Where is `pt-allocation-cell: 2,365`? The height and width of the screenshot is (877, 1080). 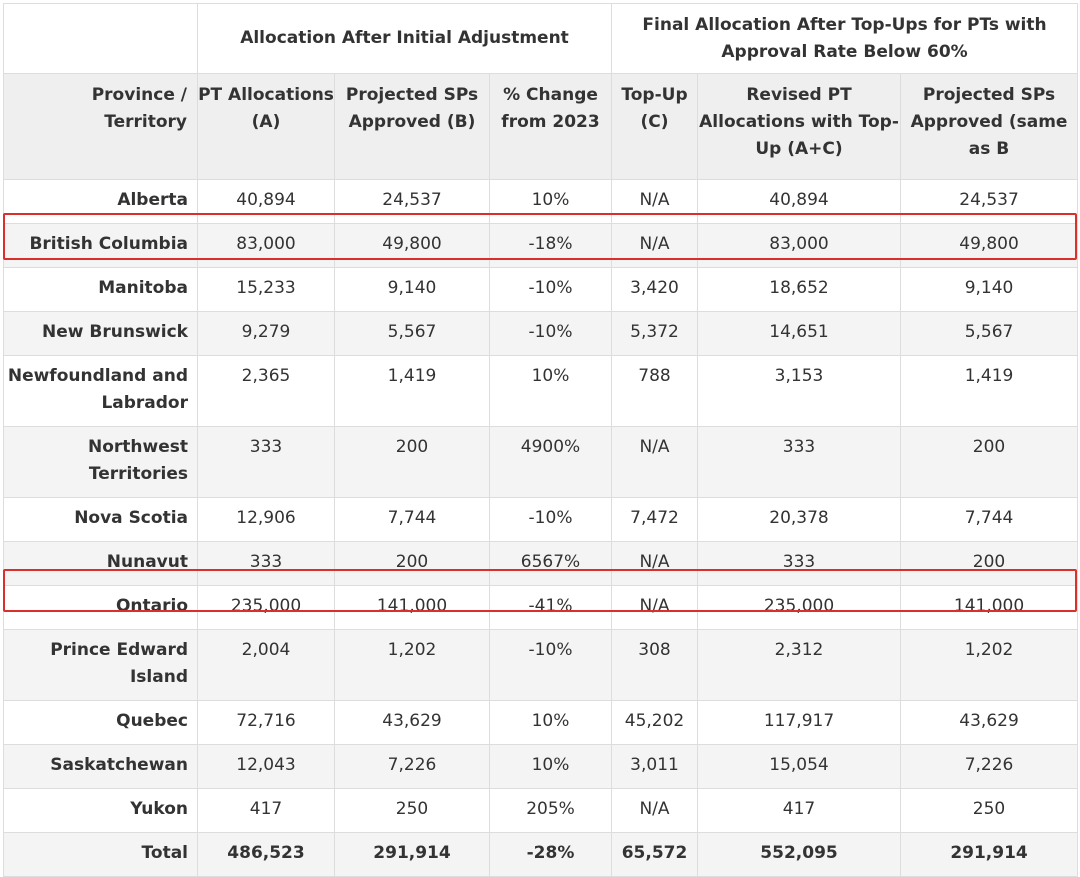 pt-allocation-cell: 2,365 is located at coordinates (266, 391).